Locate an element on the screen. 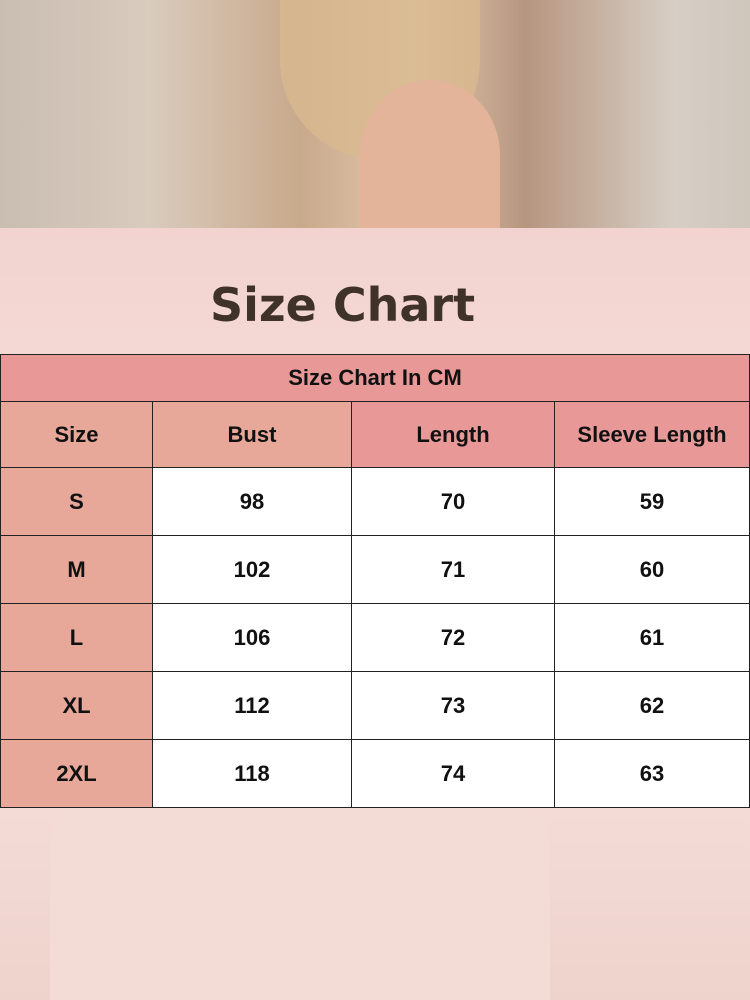 This screenshot has width=750, height=1000. cell-size: L is located at coordinates (76, 637).